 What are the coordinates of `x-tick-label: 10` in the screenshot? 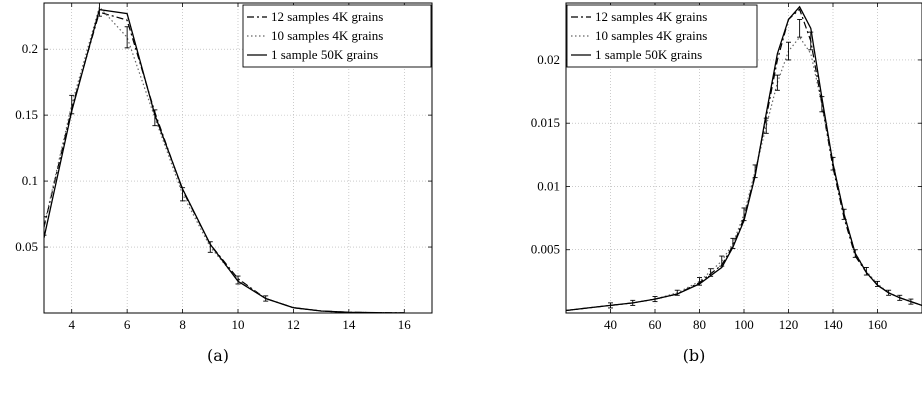 It's located at (238, 324).